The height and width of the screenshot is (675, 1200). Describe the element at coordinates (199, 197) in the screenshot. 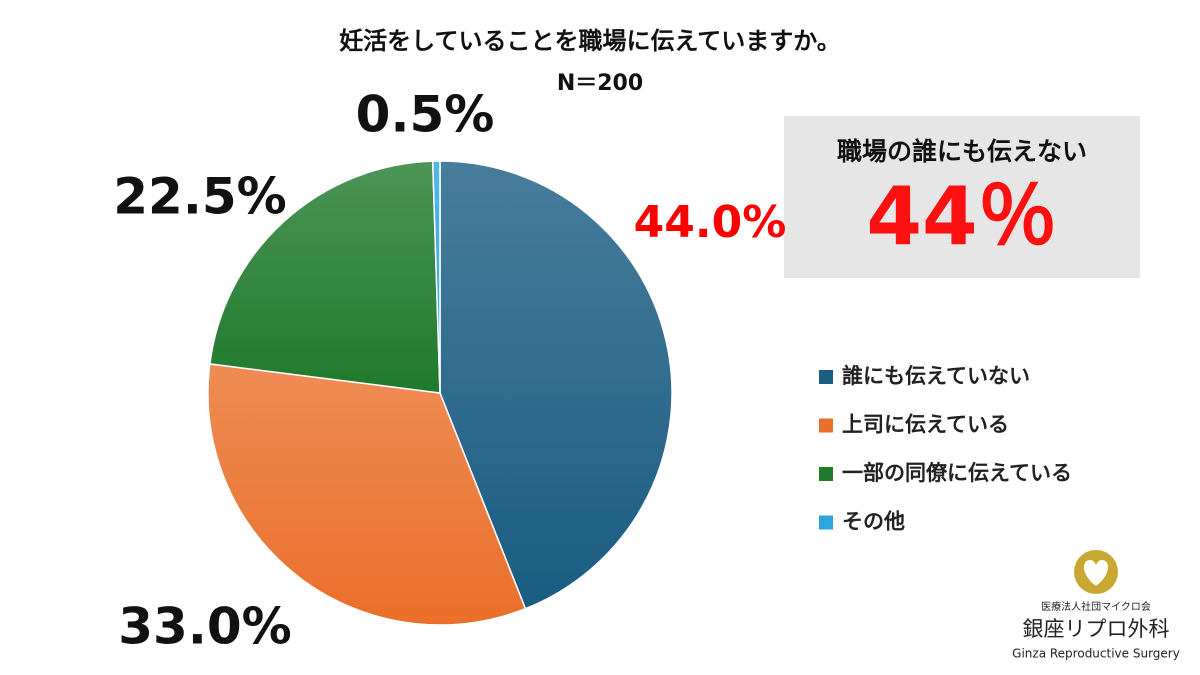

I see `data-label: 22.5%` at that location.